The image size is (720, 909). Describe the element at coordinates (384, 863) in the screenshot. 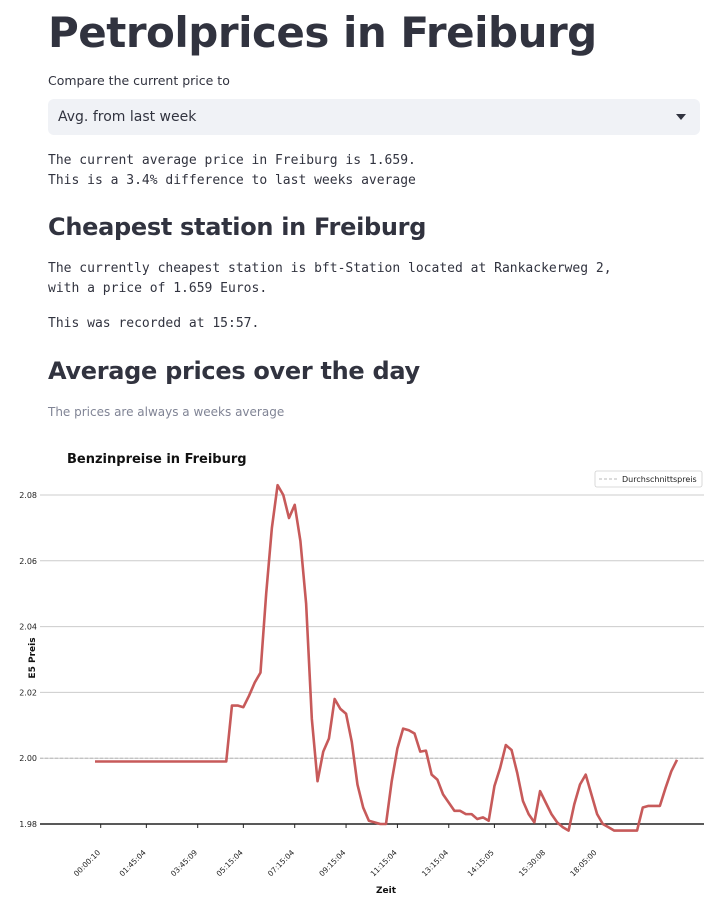

I see `x-tick-label: 11:15:04` at that location.